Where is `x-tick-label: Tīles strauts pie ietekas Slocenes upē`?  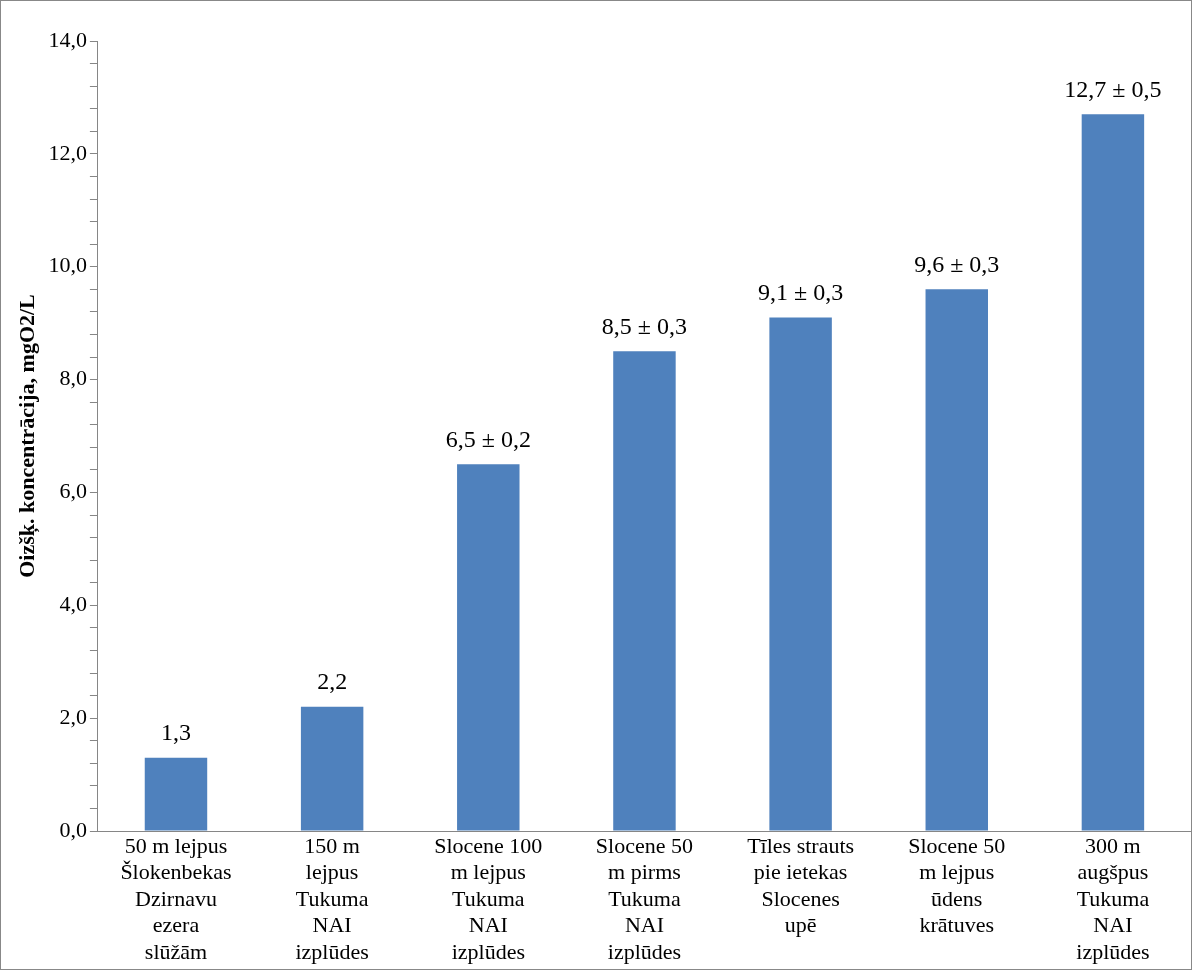
x-tick-label: Tīles strauts pie ietekas Slocenes upē is located at coordinates (801, 885).